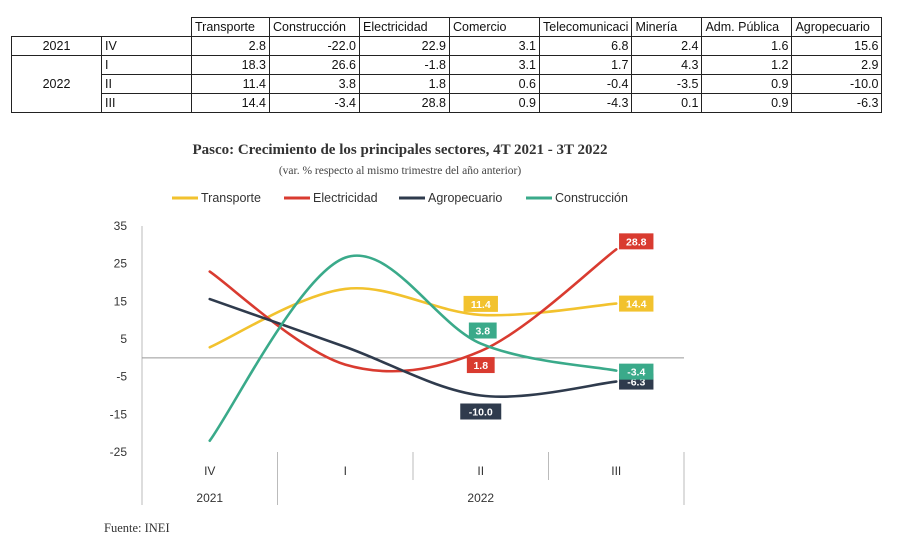  I want to click on value-cell: -3.4, so click(314, 103).